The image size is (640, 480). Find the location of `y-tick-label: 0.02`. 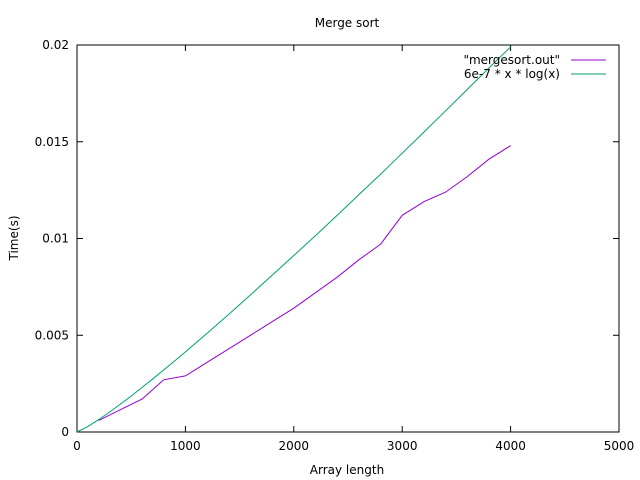

y-tick-label: 0.02 is located at coordinates (55, 45).